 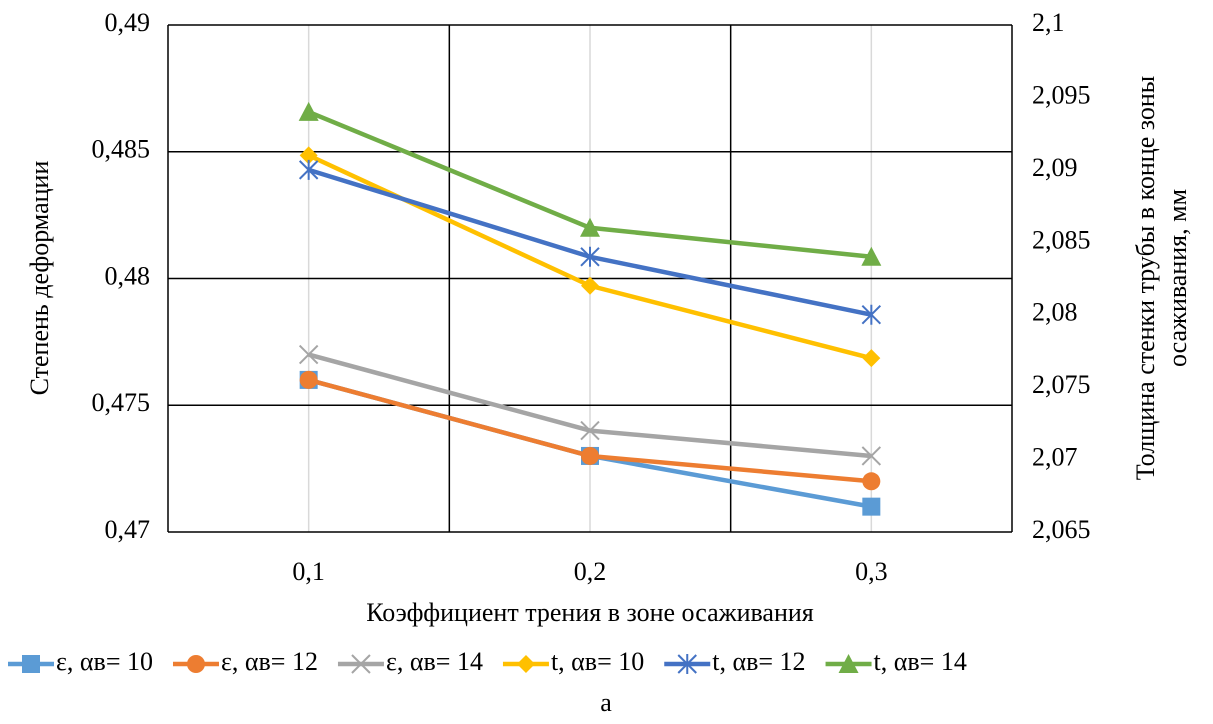 What do you see at coordinates (871, 571) in the screenshot?
I see `x-tick-label: 0,3` at bounding box center [871, 571].